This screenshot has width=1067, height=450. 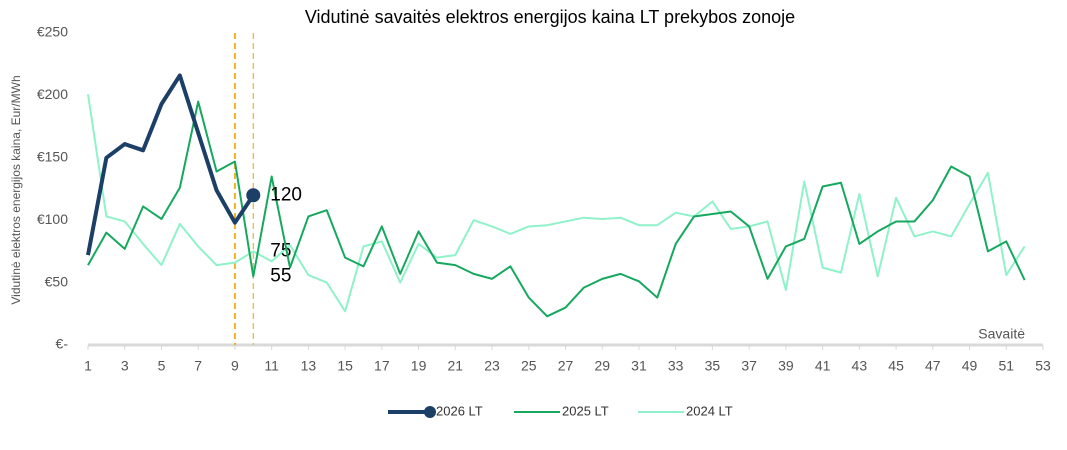 I want to click on y-tick-label: €100, so click(x=52, y=219).